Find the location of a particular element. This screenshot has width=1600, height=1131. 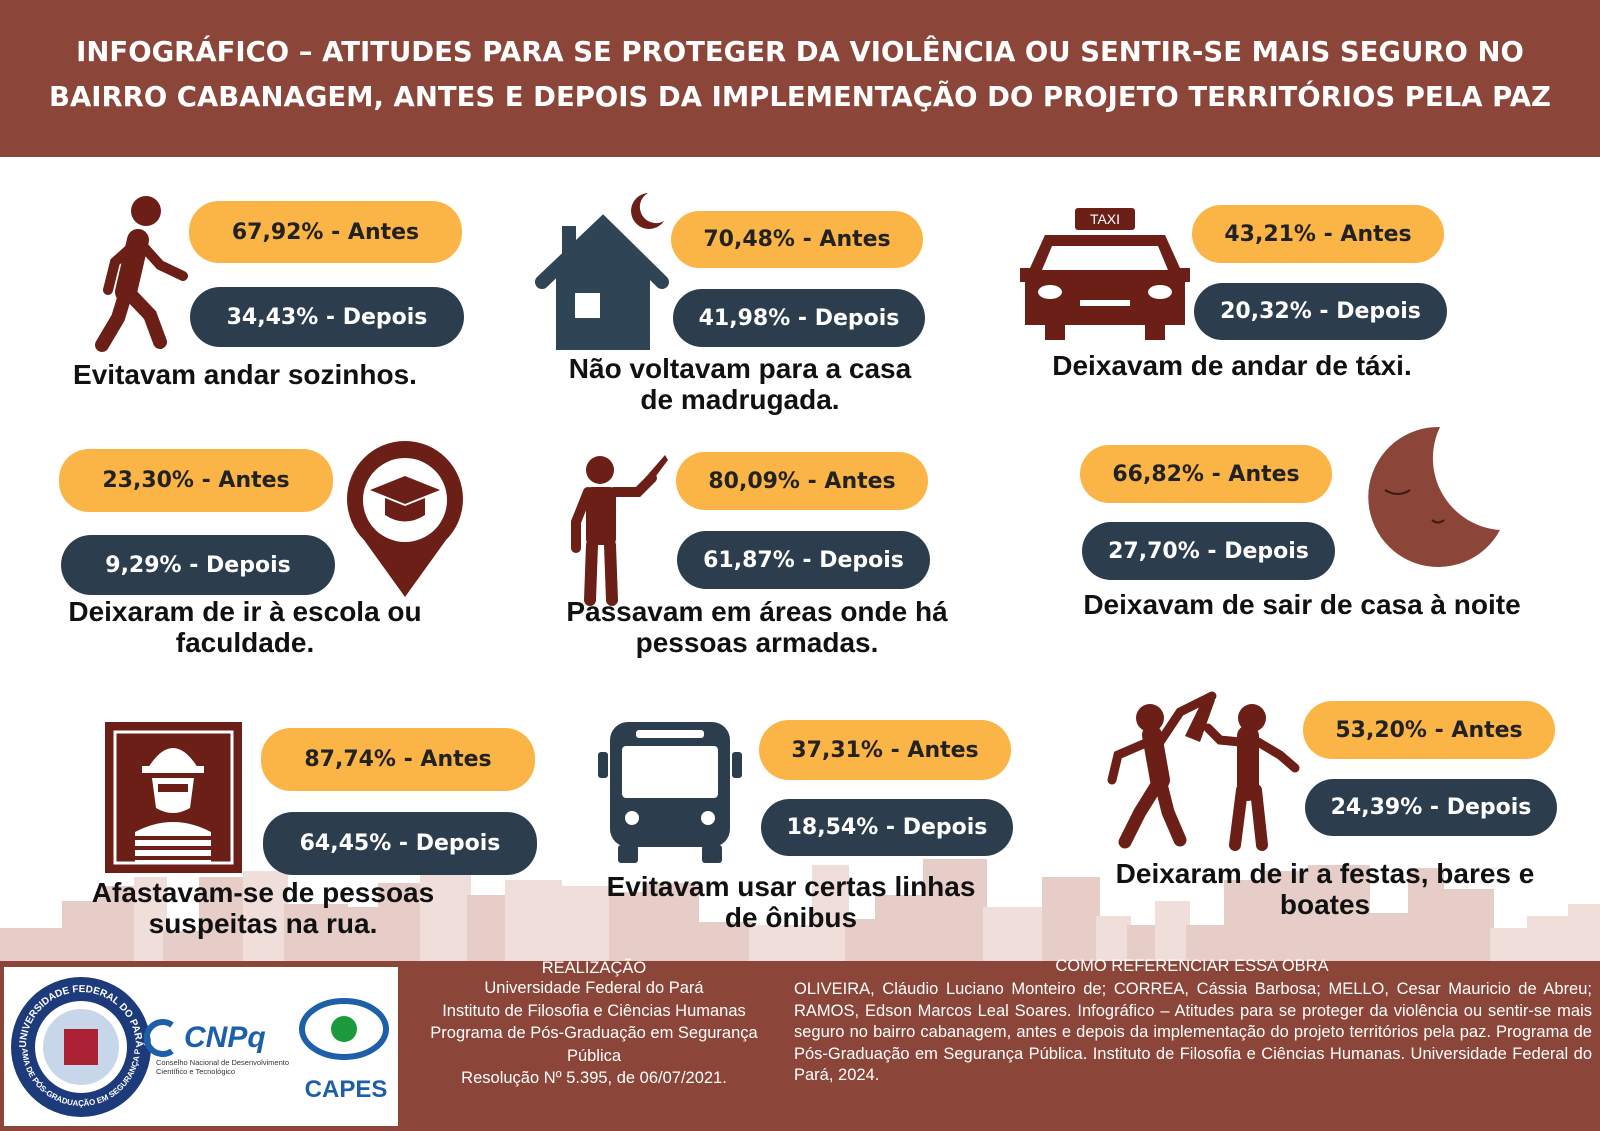

realizacao-line: Resolução Nº 5.395, de 06/07/2021. is located at coordinates (594, 1078).